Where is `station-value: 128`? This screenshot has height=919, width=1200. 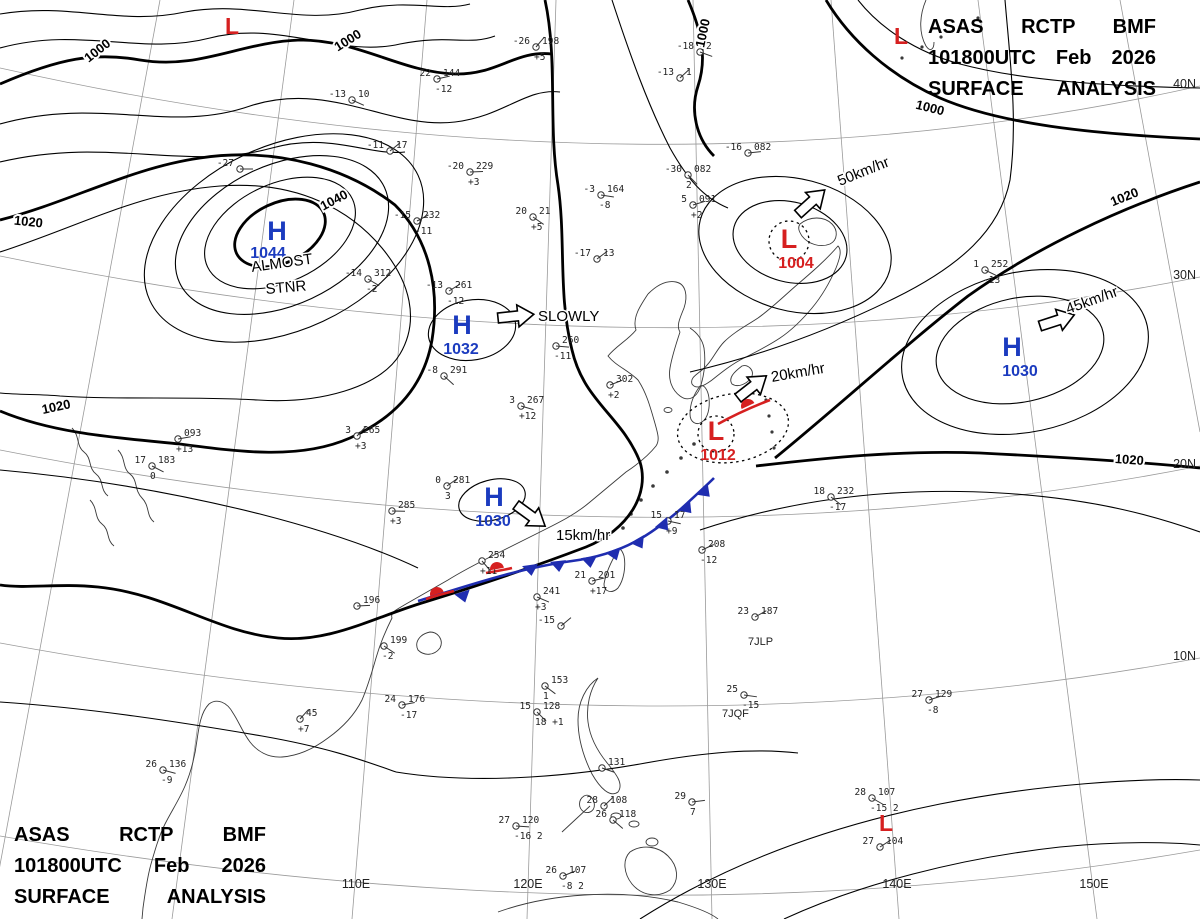 station-value: 128 is located at coordinates (551, 706).